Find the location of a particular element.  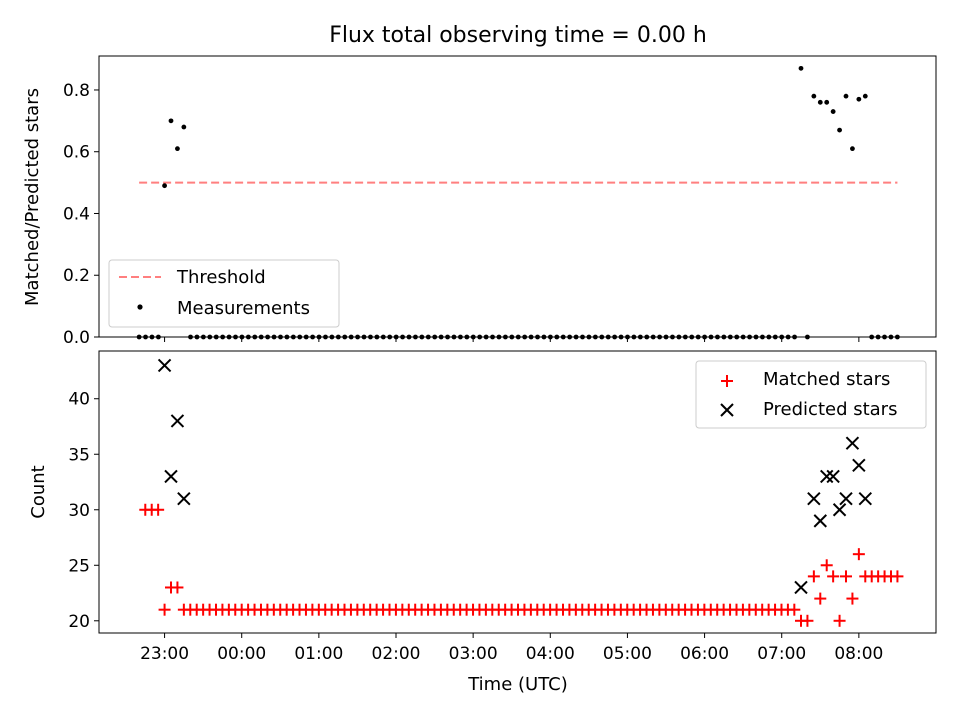

ratio-legend-box is located at coordinates (224, 293).